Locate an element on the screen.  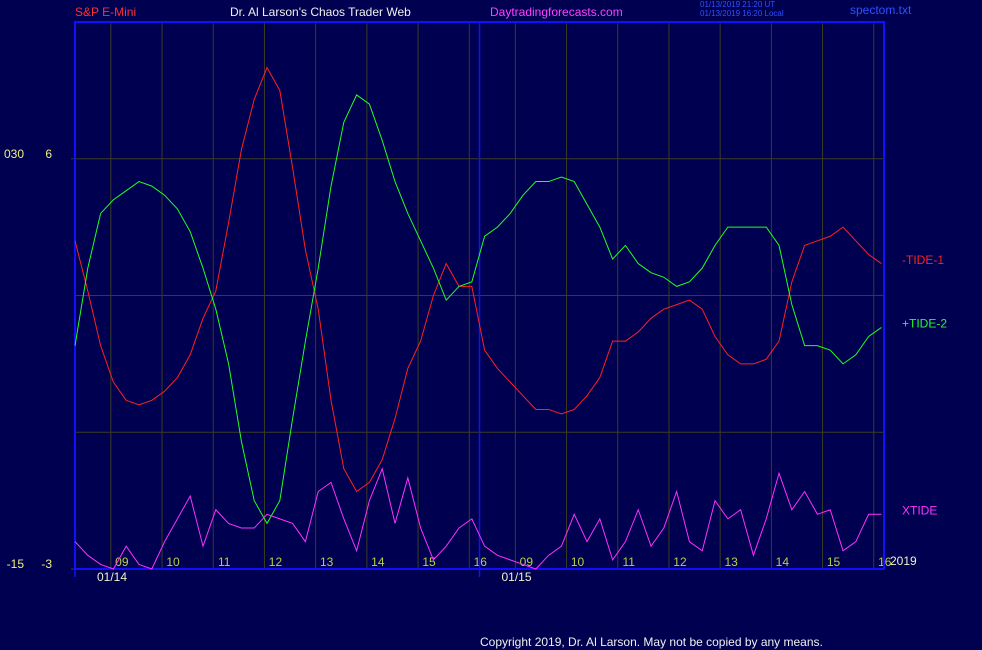
time-local: 01/13/2019 16:20 Local is located at coordinates (742, 13).